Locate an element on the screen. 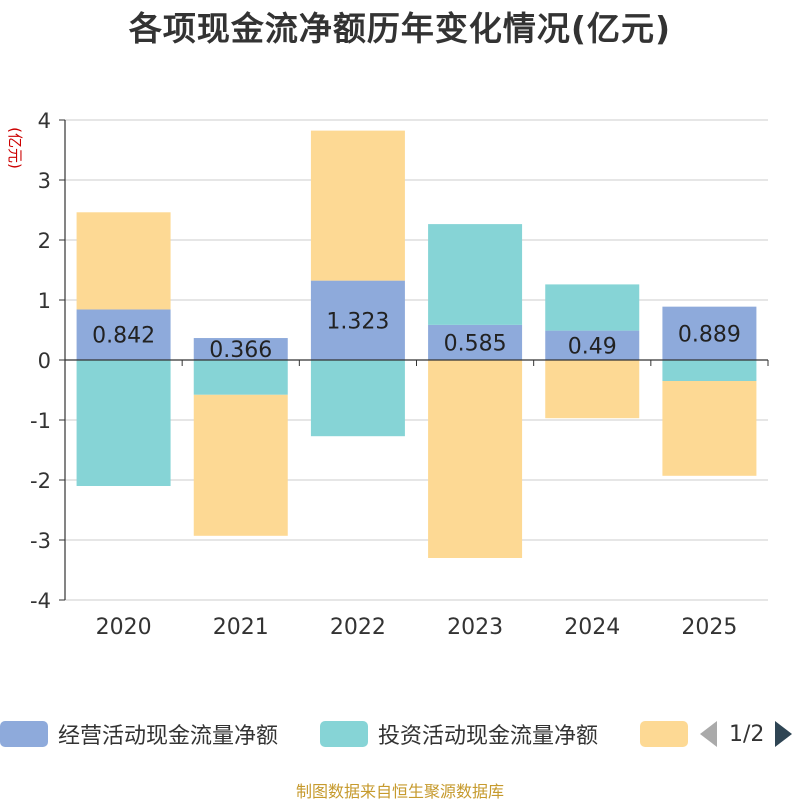 This screenshot has width=800, height=802. data-label: 0.842 is located at coordinates (123, 336).